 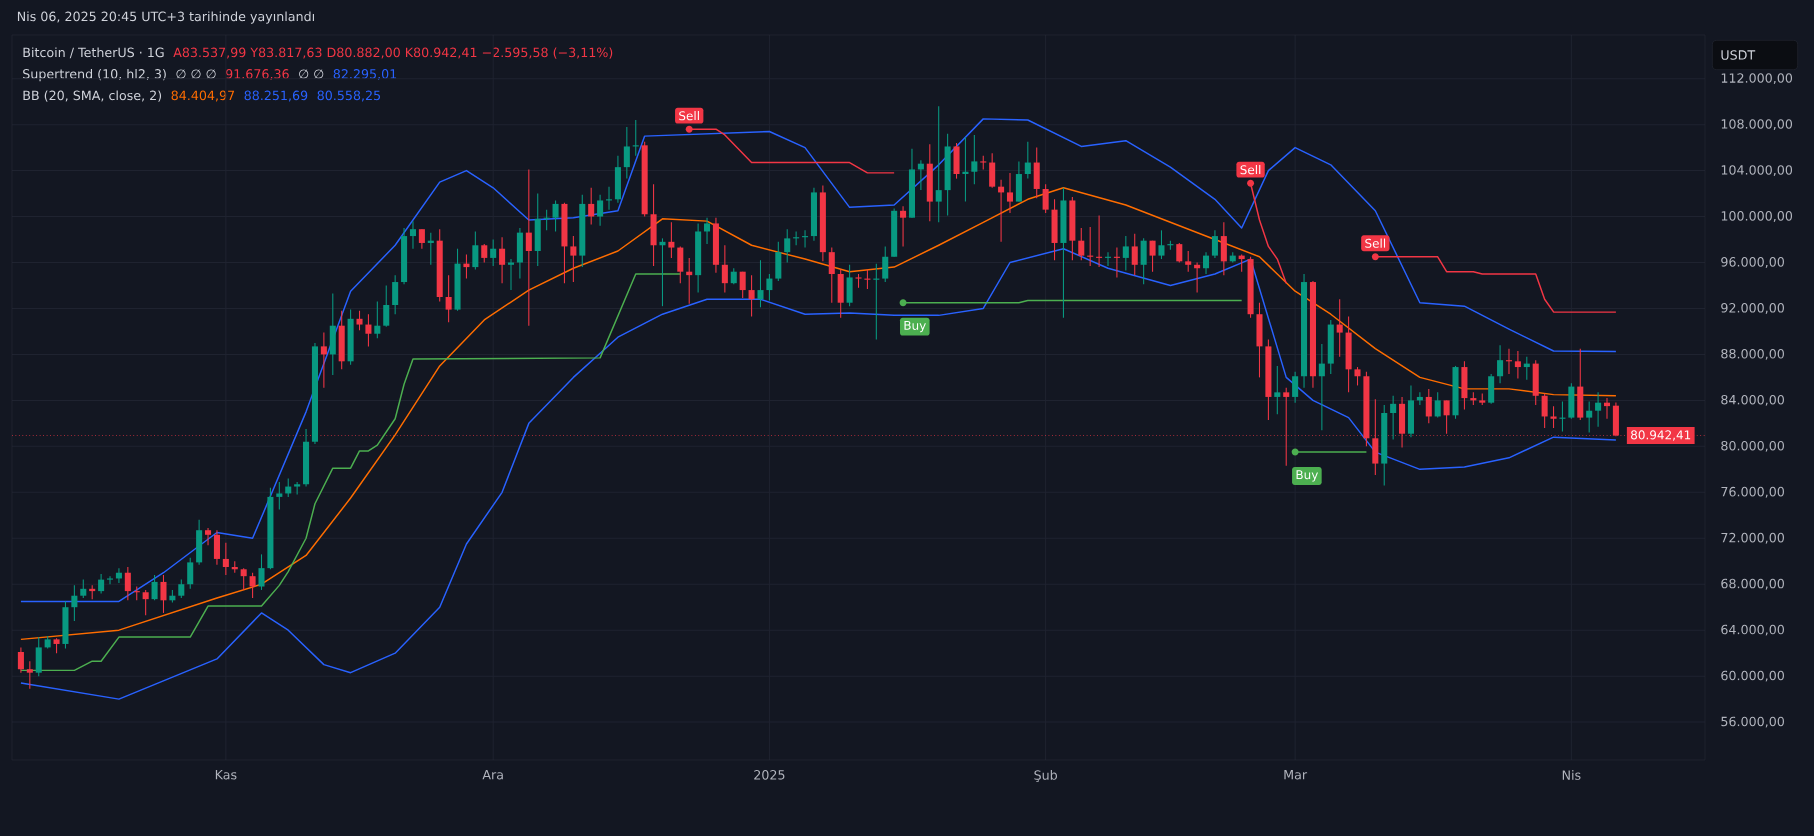 I want to click on annotation: 80.558,25, so click(x=349, y=96).